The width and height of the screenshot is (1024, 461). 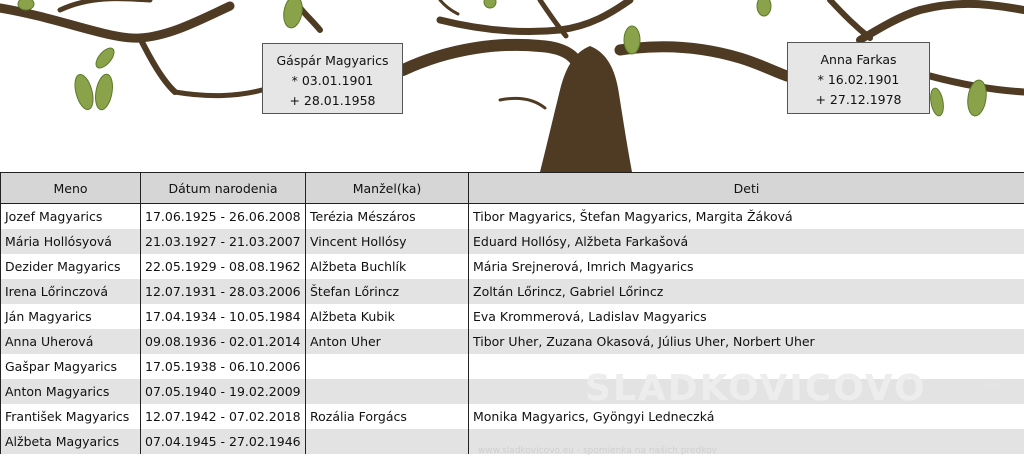 What do you see at coordinates (332, 60) in the screenshot?
I see `father-name: Gáspár Magyarics` at bounding box center [332, 60].